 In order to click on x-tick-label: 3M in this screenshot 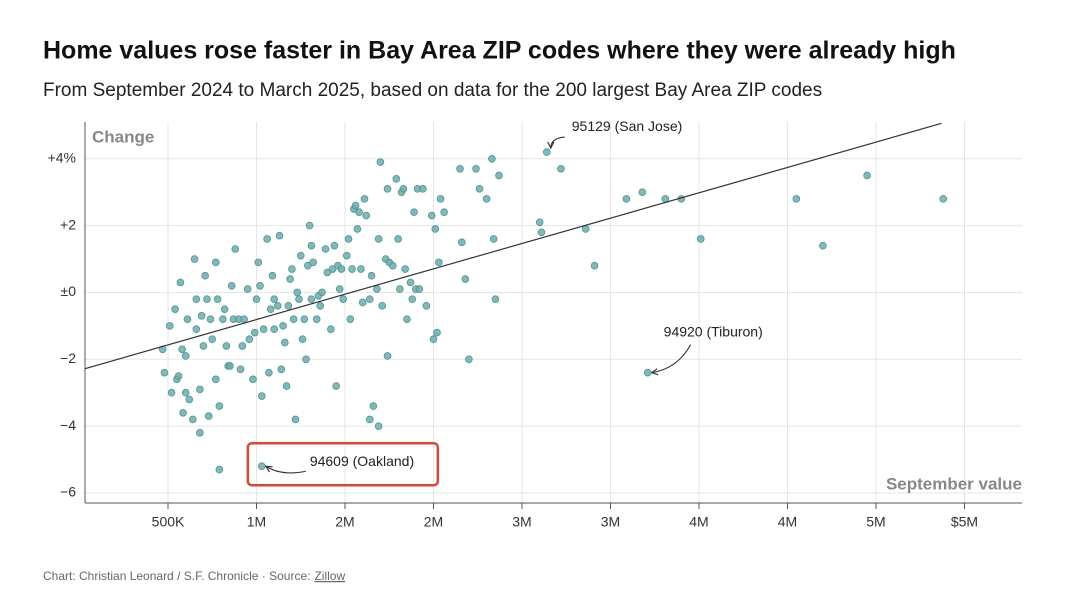, I will do `click(521, 522)`.